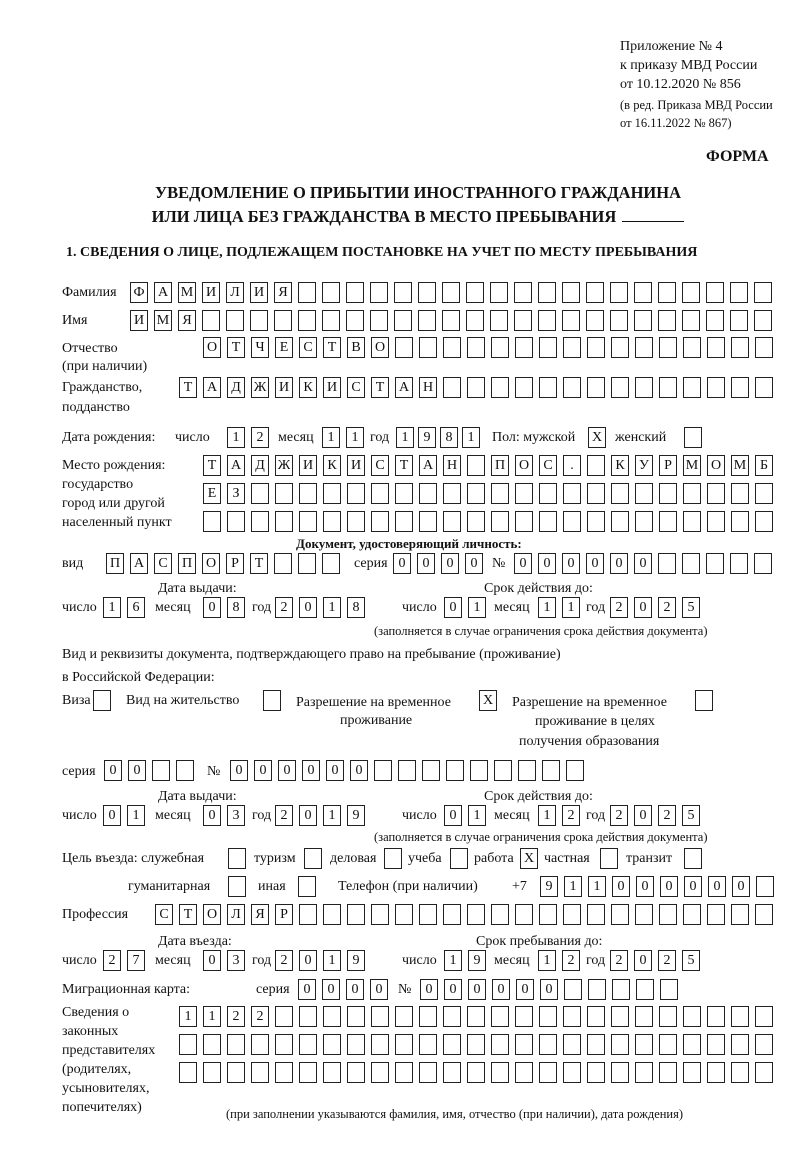 This screenshot has width=800, height=1163. What do you see at coordinates (260, 387) in the screenshot?
I see `char-cell: Ж` at bounding box center [260, 387].